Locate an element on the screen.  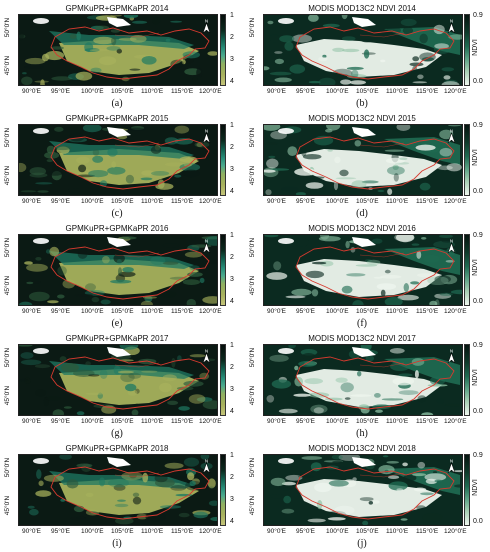
panel-title: MODIS MOD13C2 NDVI 2015 is located at coordinates (362, 118).